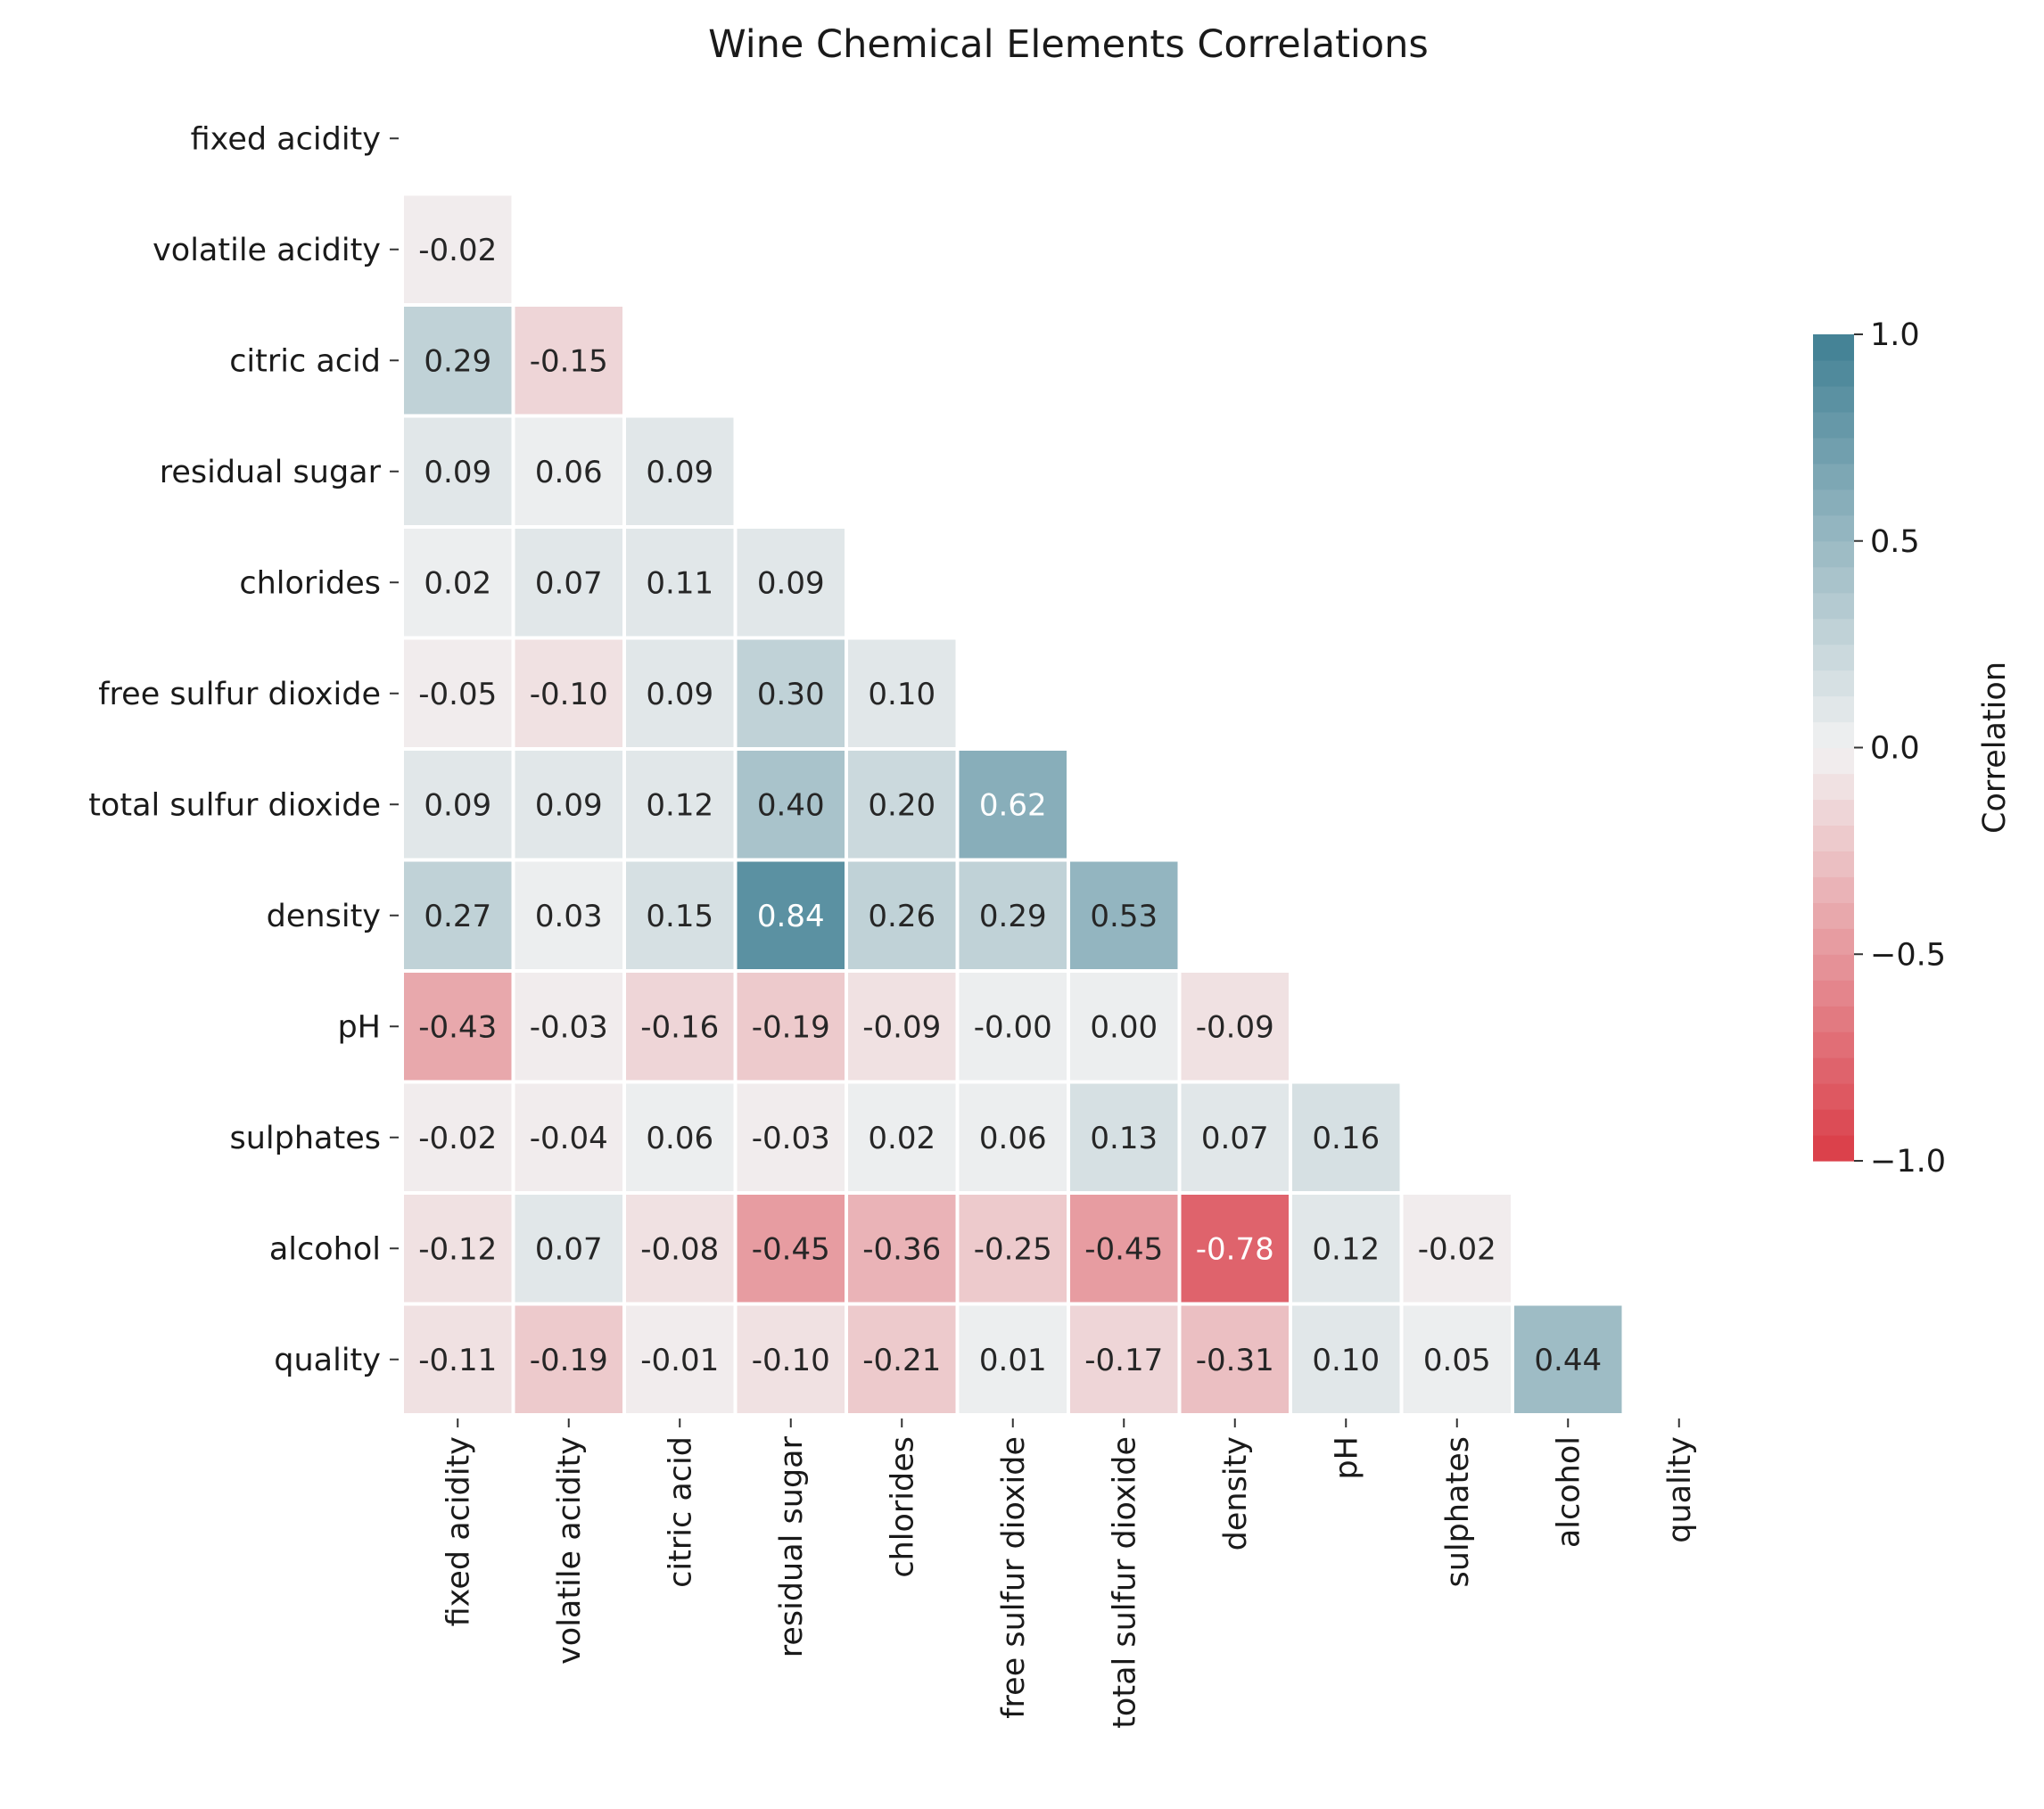 This screenshot has height=1809, width=2044. Describe the element at coordinates (570, 1550) in the screenshot. I see `x-tick-label: volatile acidity` at that location.